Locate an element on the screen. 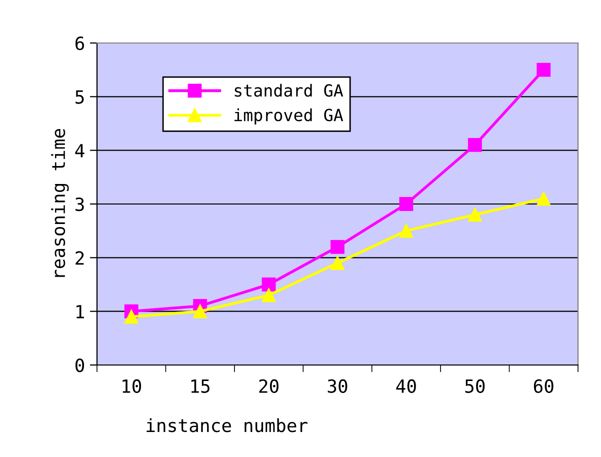  x-tick-label: 20 is located at coordinates (268, 386).